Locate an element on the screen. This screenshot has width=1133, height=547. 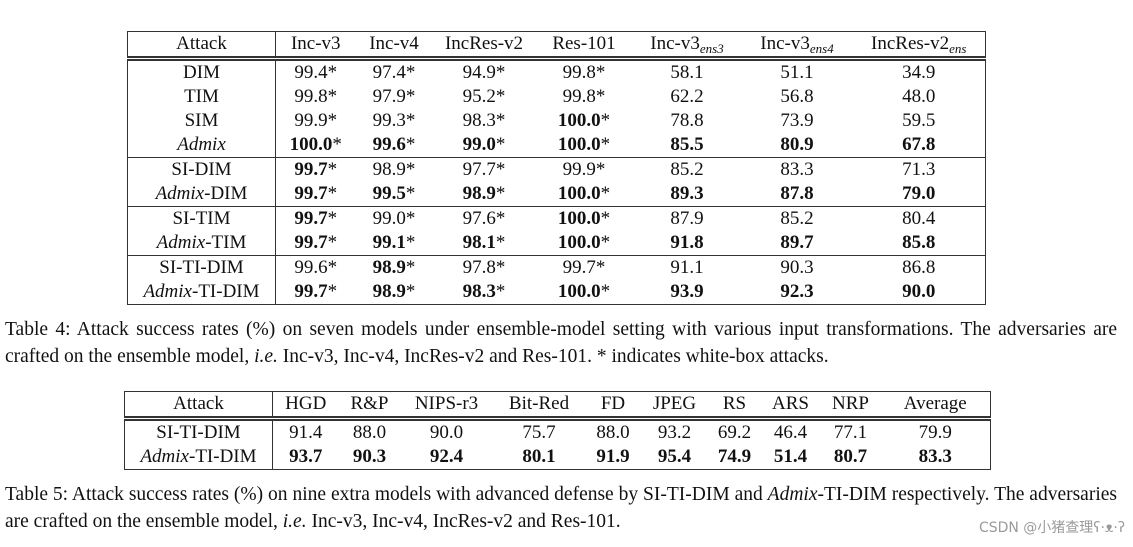
value: 62.2 is located at coordinates (687, 96).